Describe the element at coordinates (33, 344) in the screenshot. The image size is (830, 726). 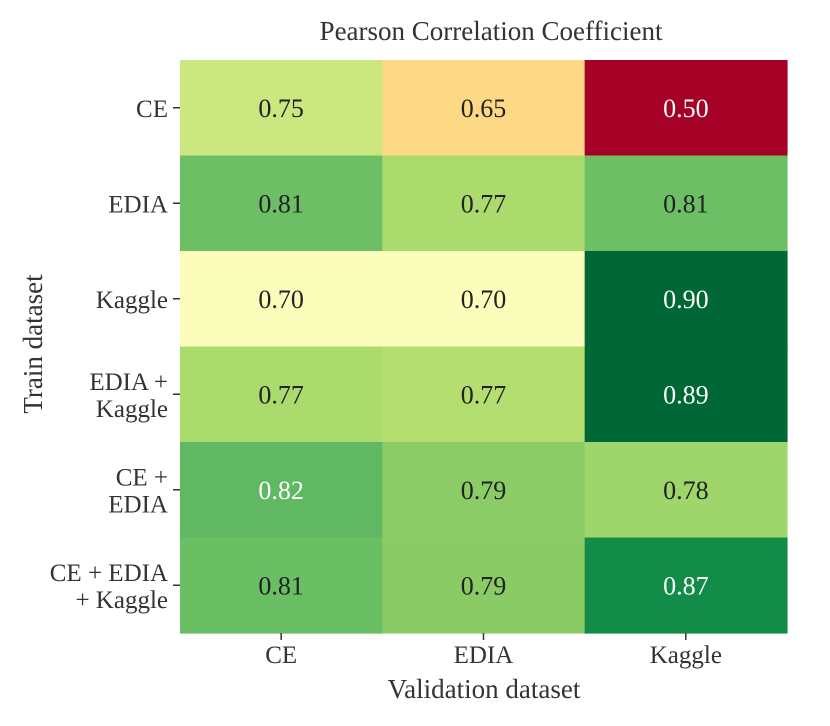
I see `y-axis-title: Train dataset` at that location.